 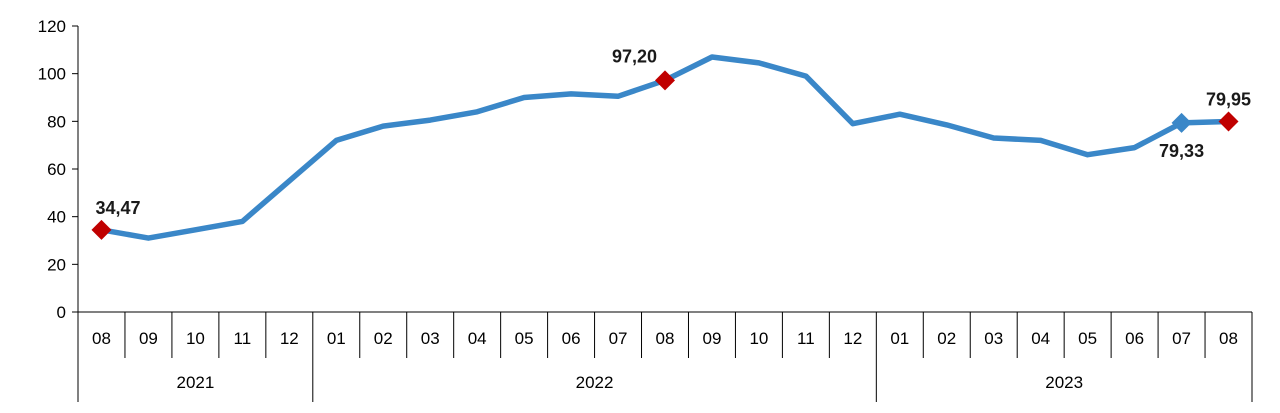 I want to click on y-tick-label: 120, so click(x=52, y=26).